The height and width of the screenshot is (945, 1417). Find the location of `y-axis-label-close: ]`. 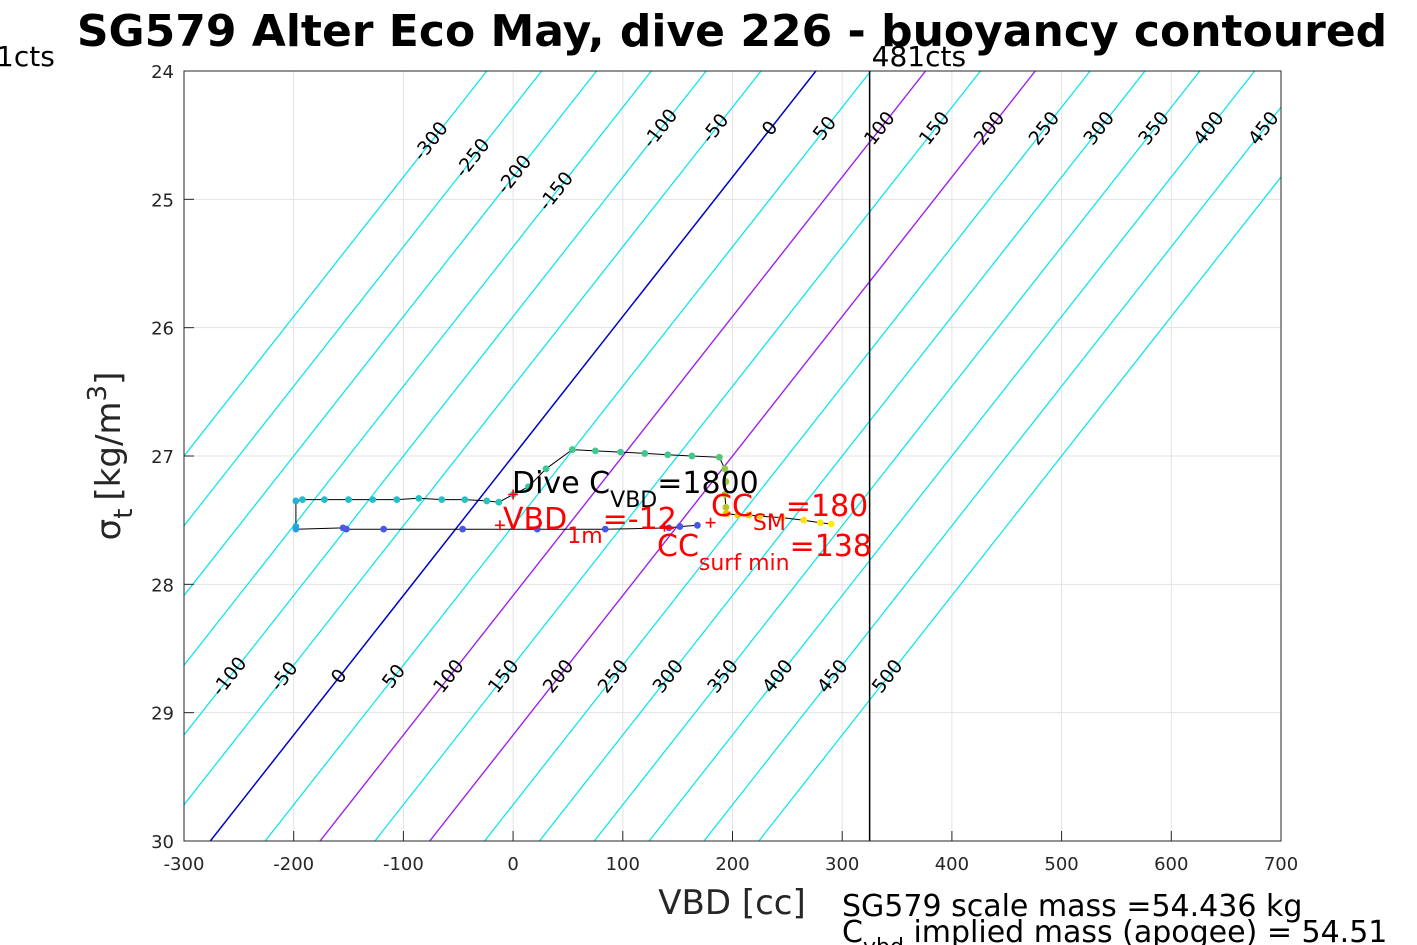

y-axis-label-close: ] is located at coordinates (109, 378).